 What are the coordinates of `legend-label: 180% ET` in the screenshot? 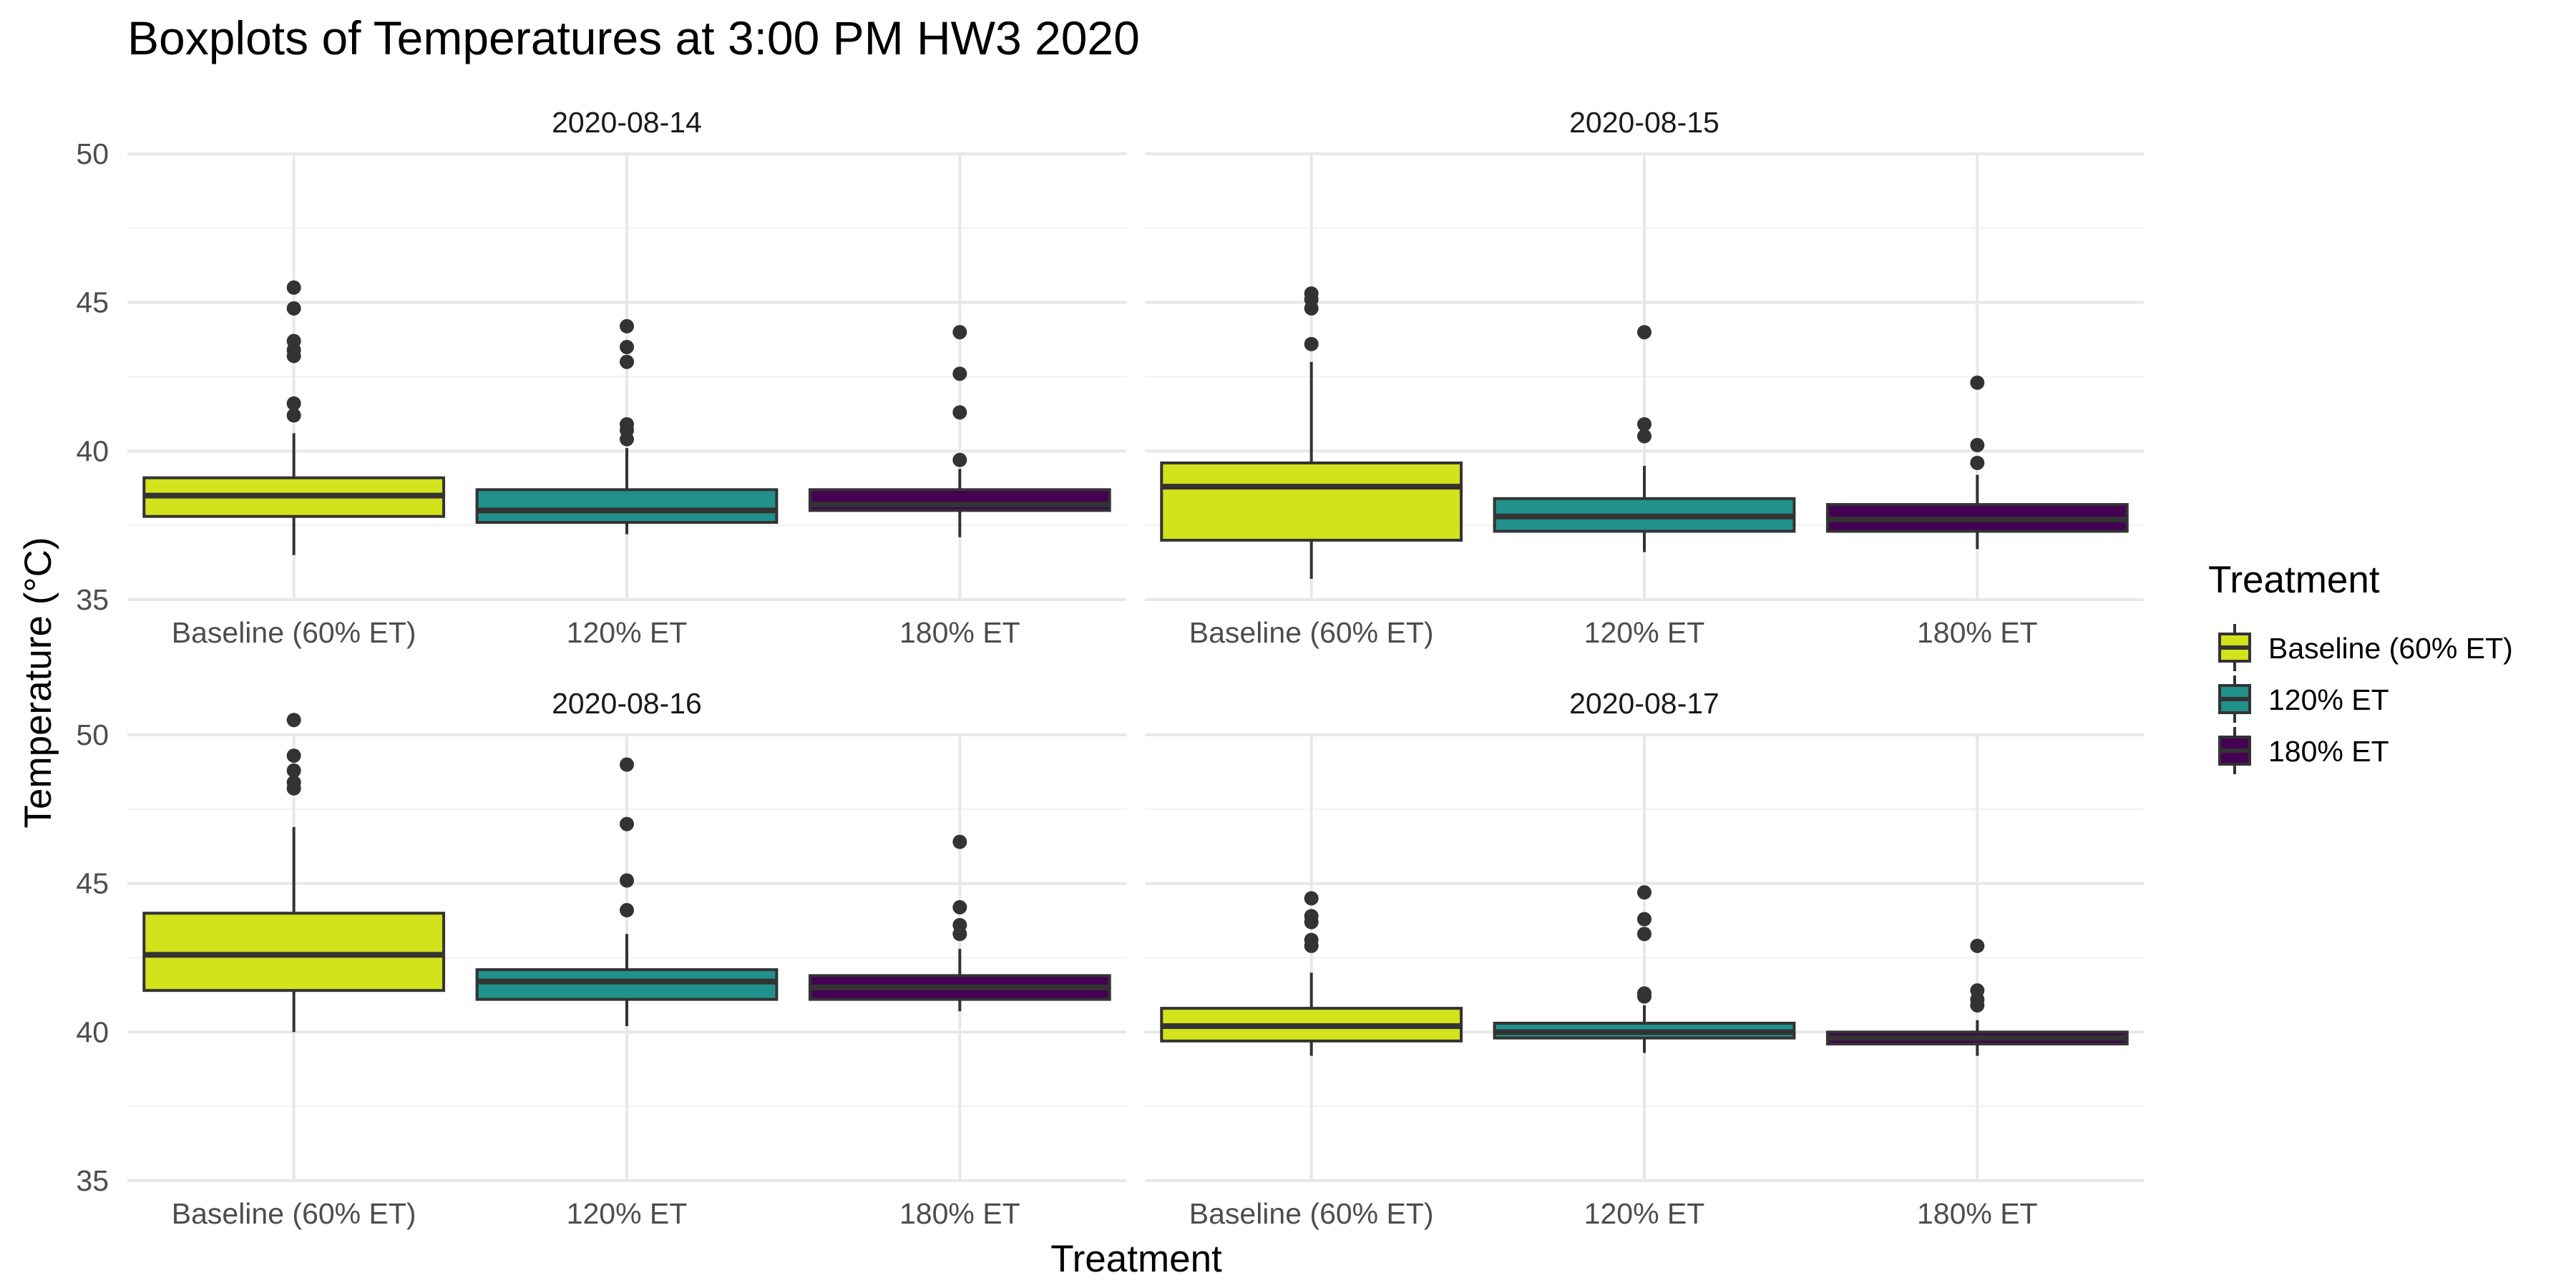 It's located at (2328, 752).